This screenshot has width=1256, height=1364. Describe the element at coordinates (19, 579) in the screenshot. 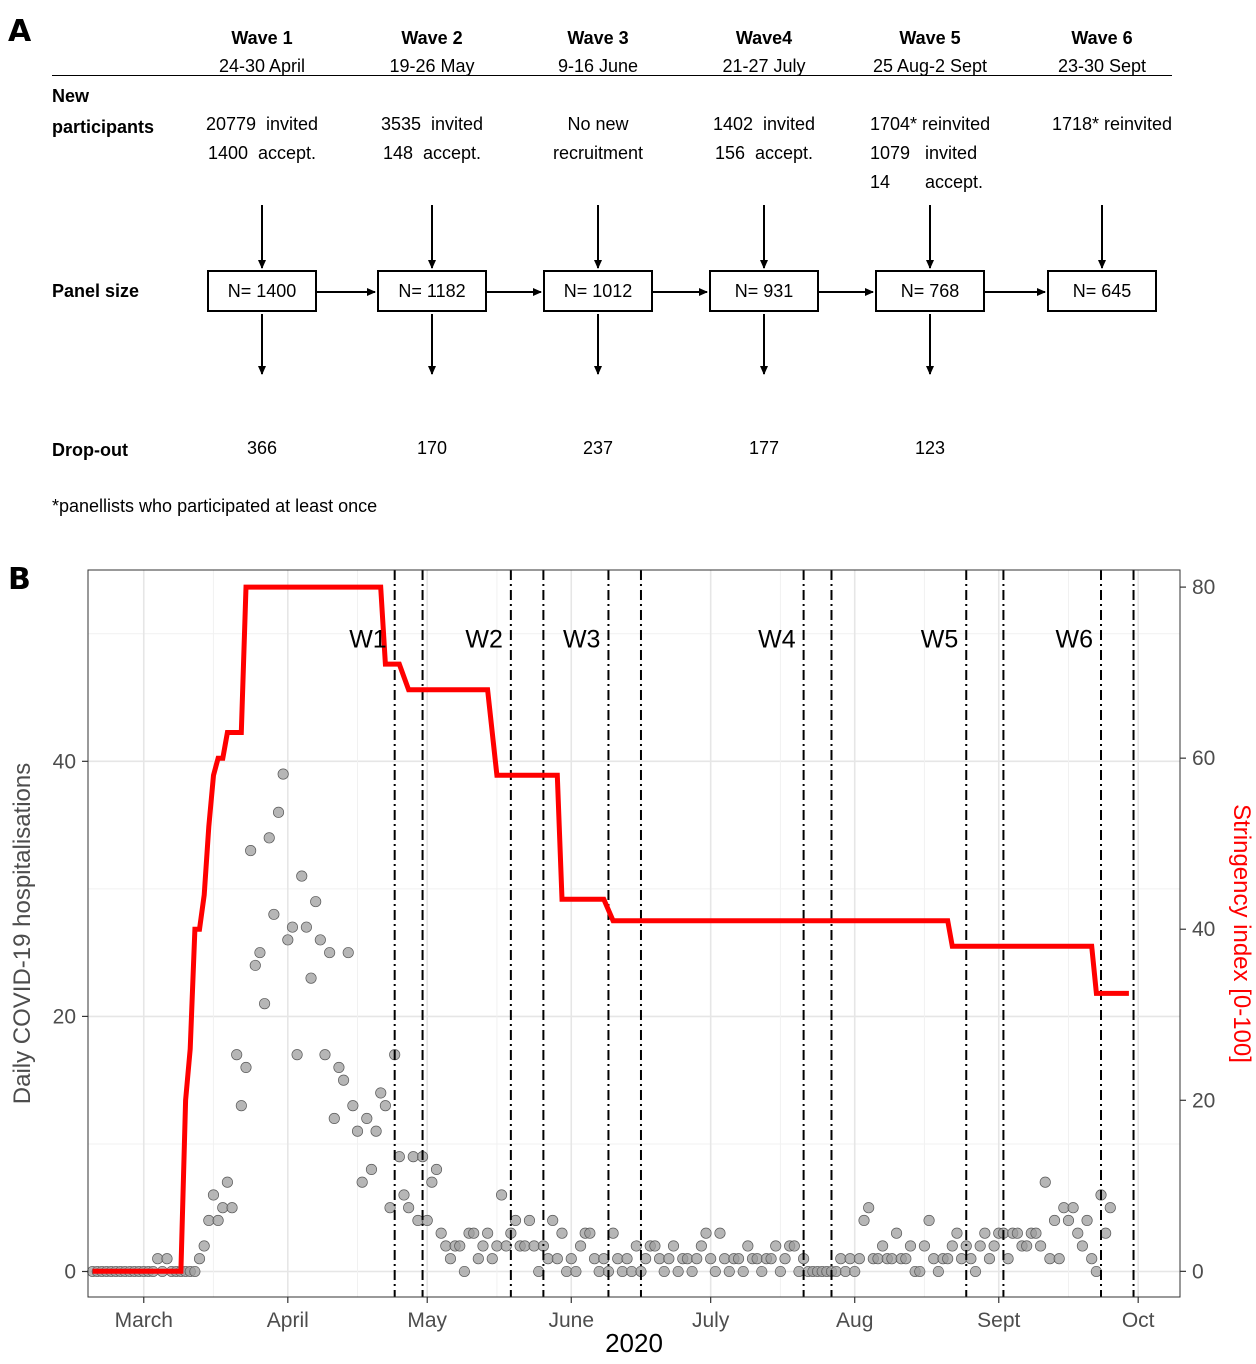

I see `panel-b-letter: B` at that location.